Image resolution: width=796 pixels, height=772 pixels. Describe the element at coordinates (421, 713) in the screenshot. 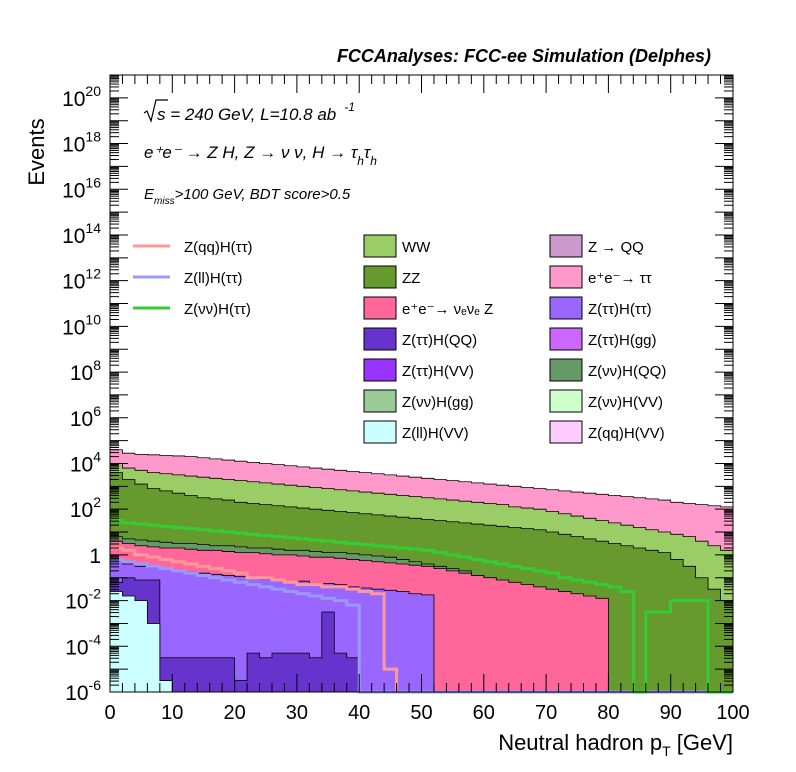

I see `x-tick-label: 50` at that location.